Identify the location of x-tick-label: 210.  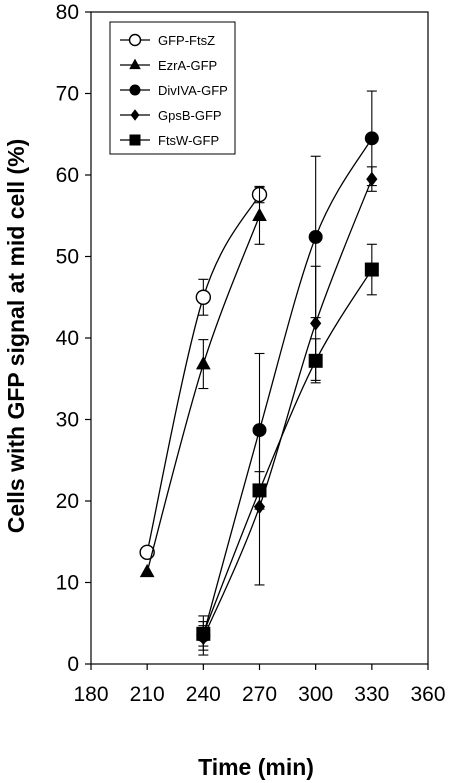
(147, 694).